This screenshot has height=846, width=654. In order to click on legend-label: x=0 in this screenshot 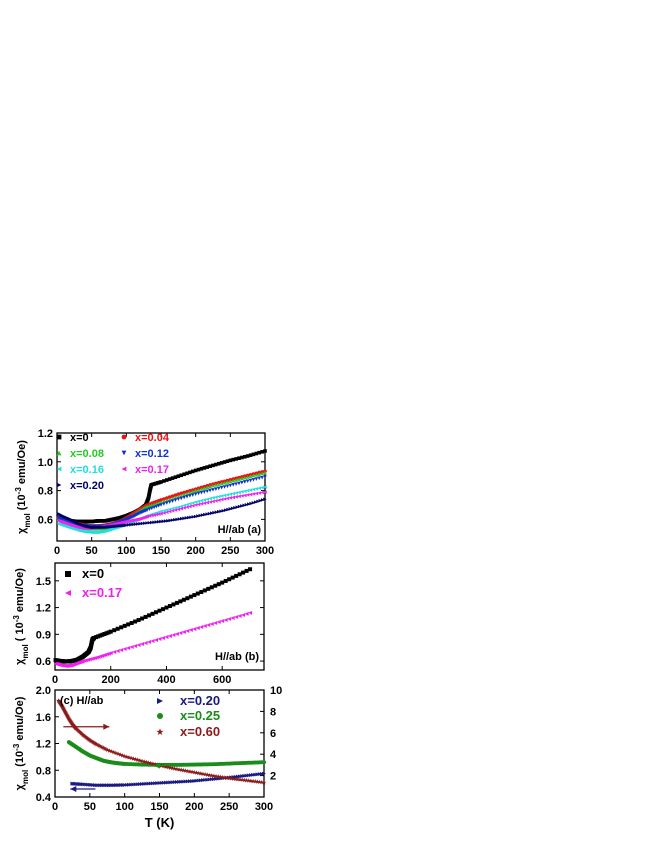, I will do `click(79, 438)`.